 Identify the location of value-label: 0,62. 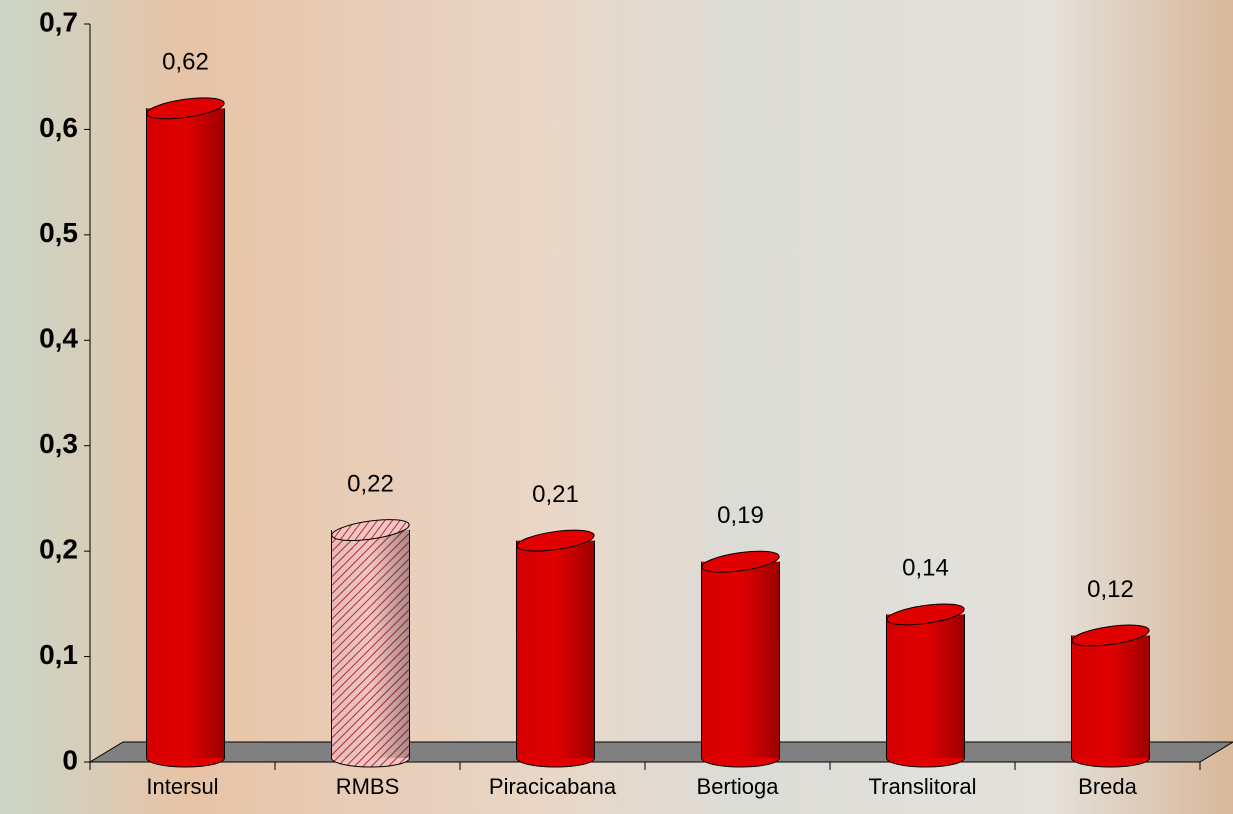
(185, 62).